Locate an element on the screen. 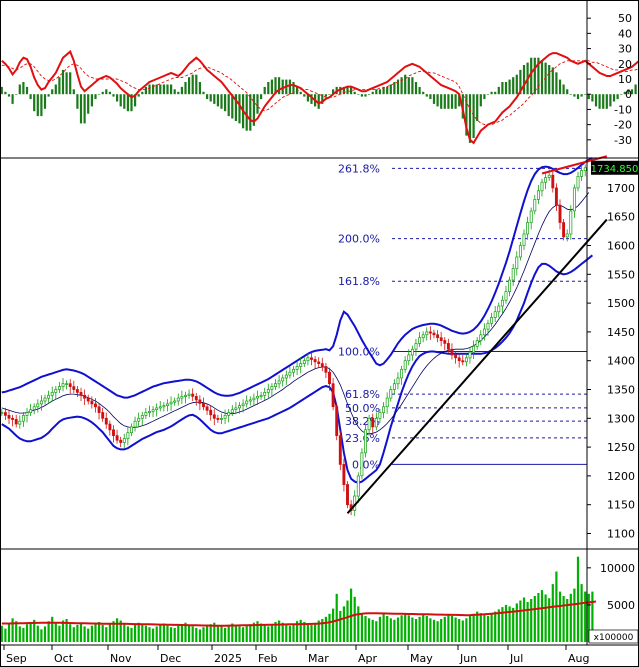  macd-y-tick-label: 30 is located at coordinates (625, 49).